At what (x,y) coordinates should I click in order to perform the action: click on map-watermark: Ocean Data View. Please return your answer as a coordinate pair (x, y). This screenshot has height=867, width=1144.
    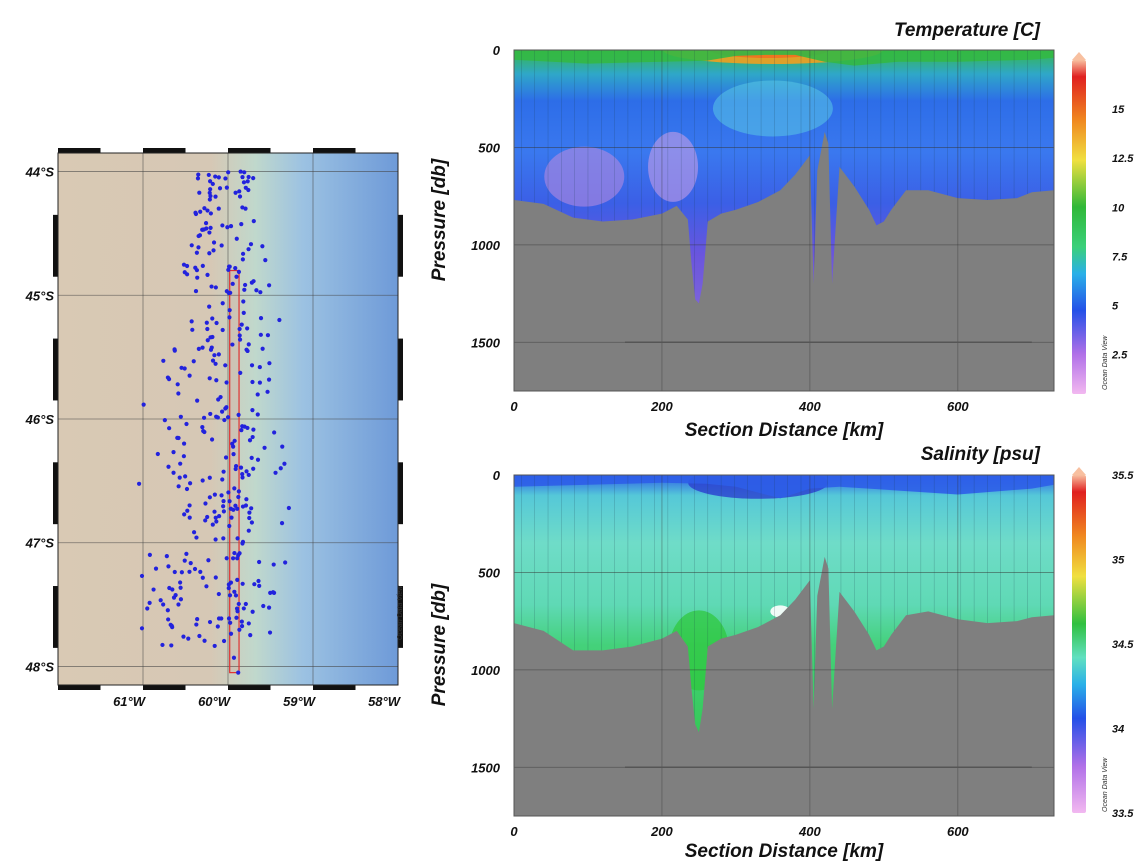
    Looking at the image, I should click on (400, 612).